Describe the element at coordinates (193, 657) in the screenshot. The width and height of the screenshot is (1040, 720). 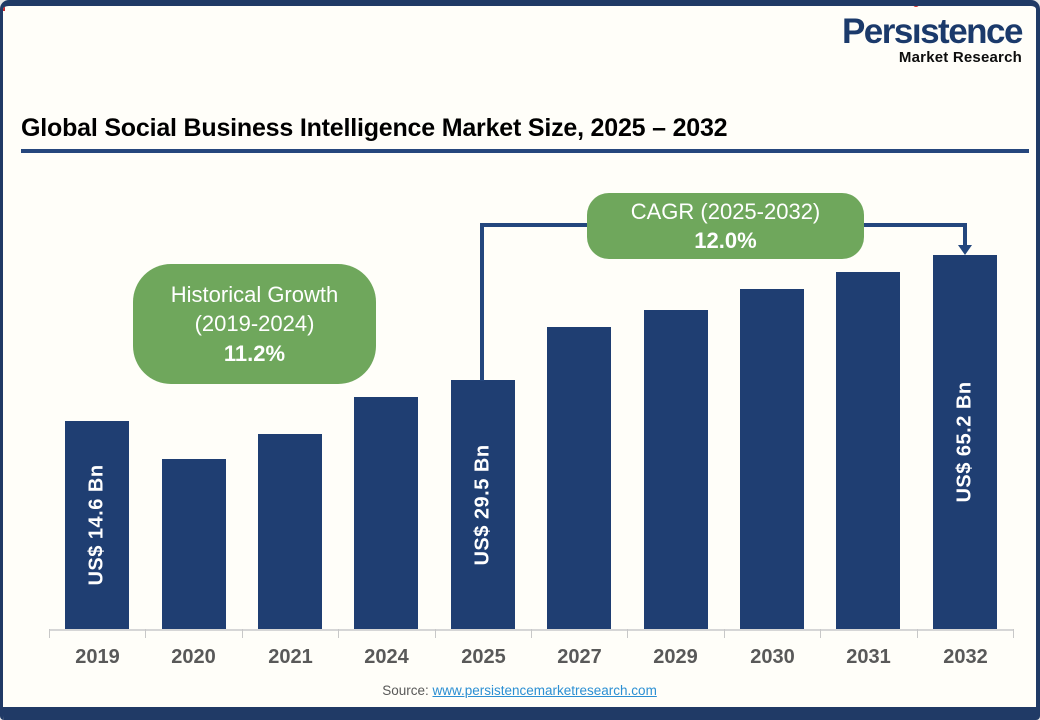
I see `x-axis-label-2020: 2020` at that location.